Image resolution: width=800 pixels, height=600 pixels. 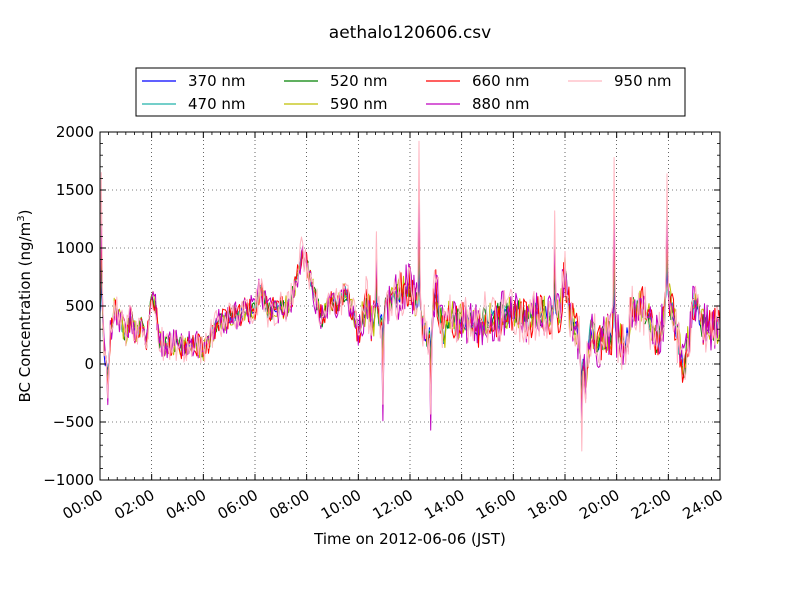 I want to click on x-axis-label: Time on 2012-06-06 (JST), so click(x=409, y=539).